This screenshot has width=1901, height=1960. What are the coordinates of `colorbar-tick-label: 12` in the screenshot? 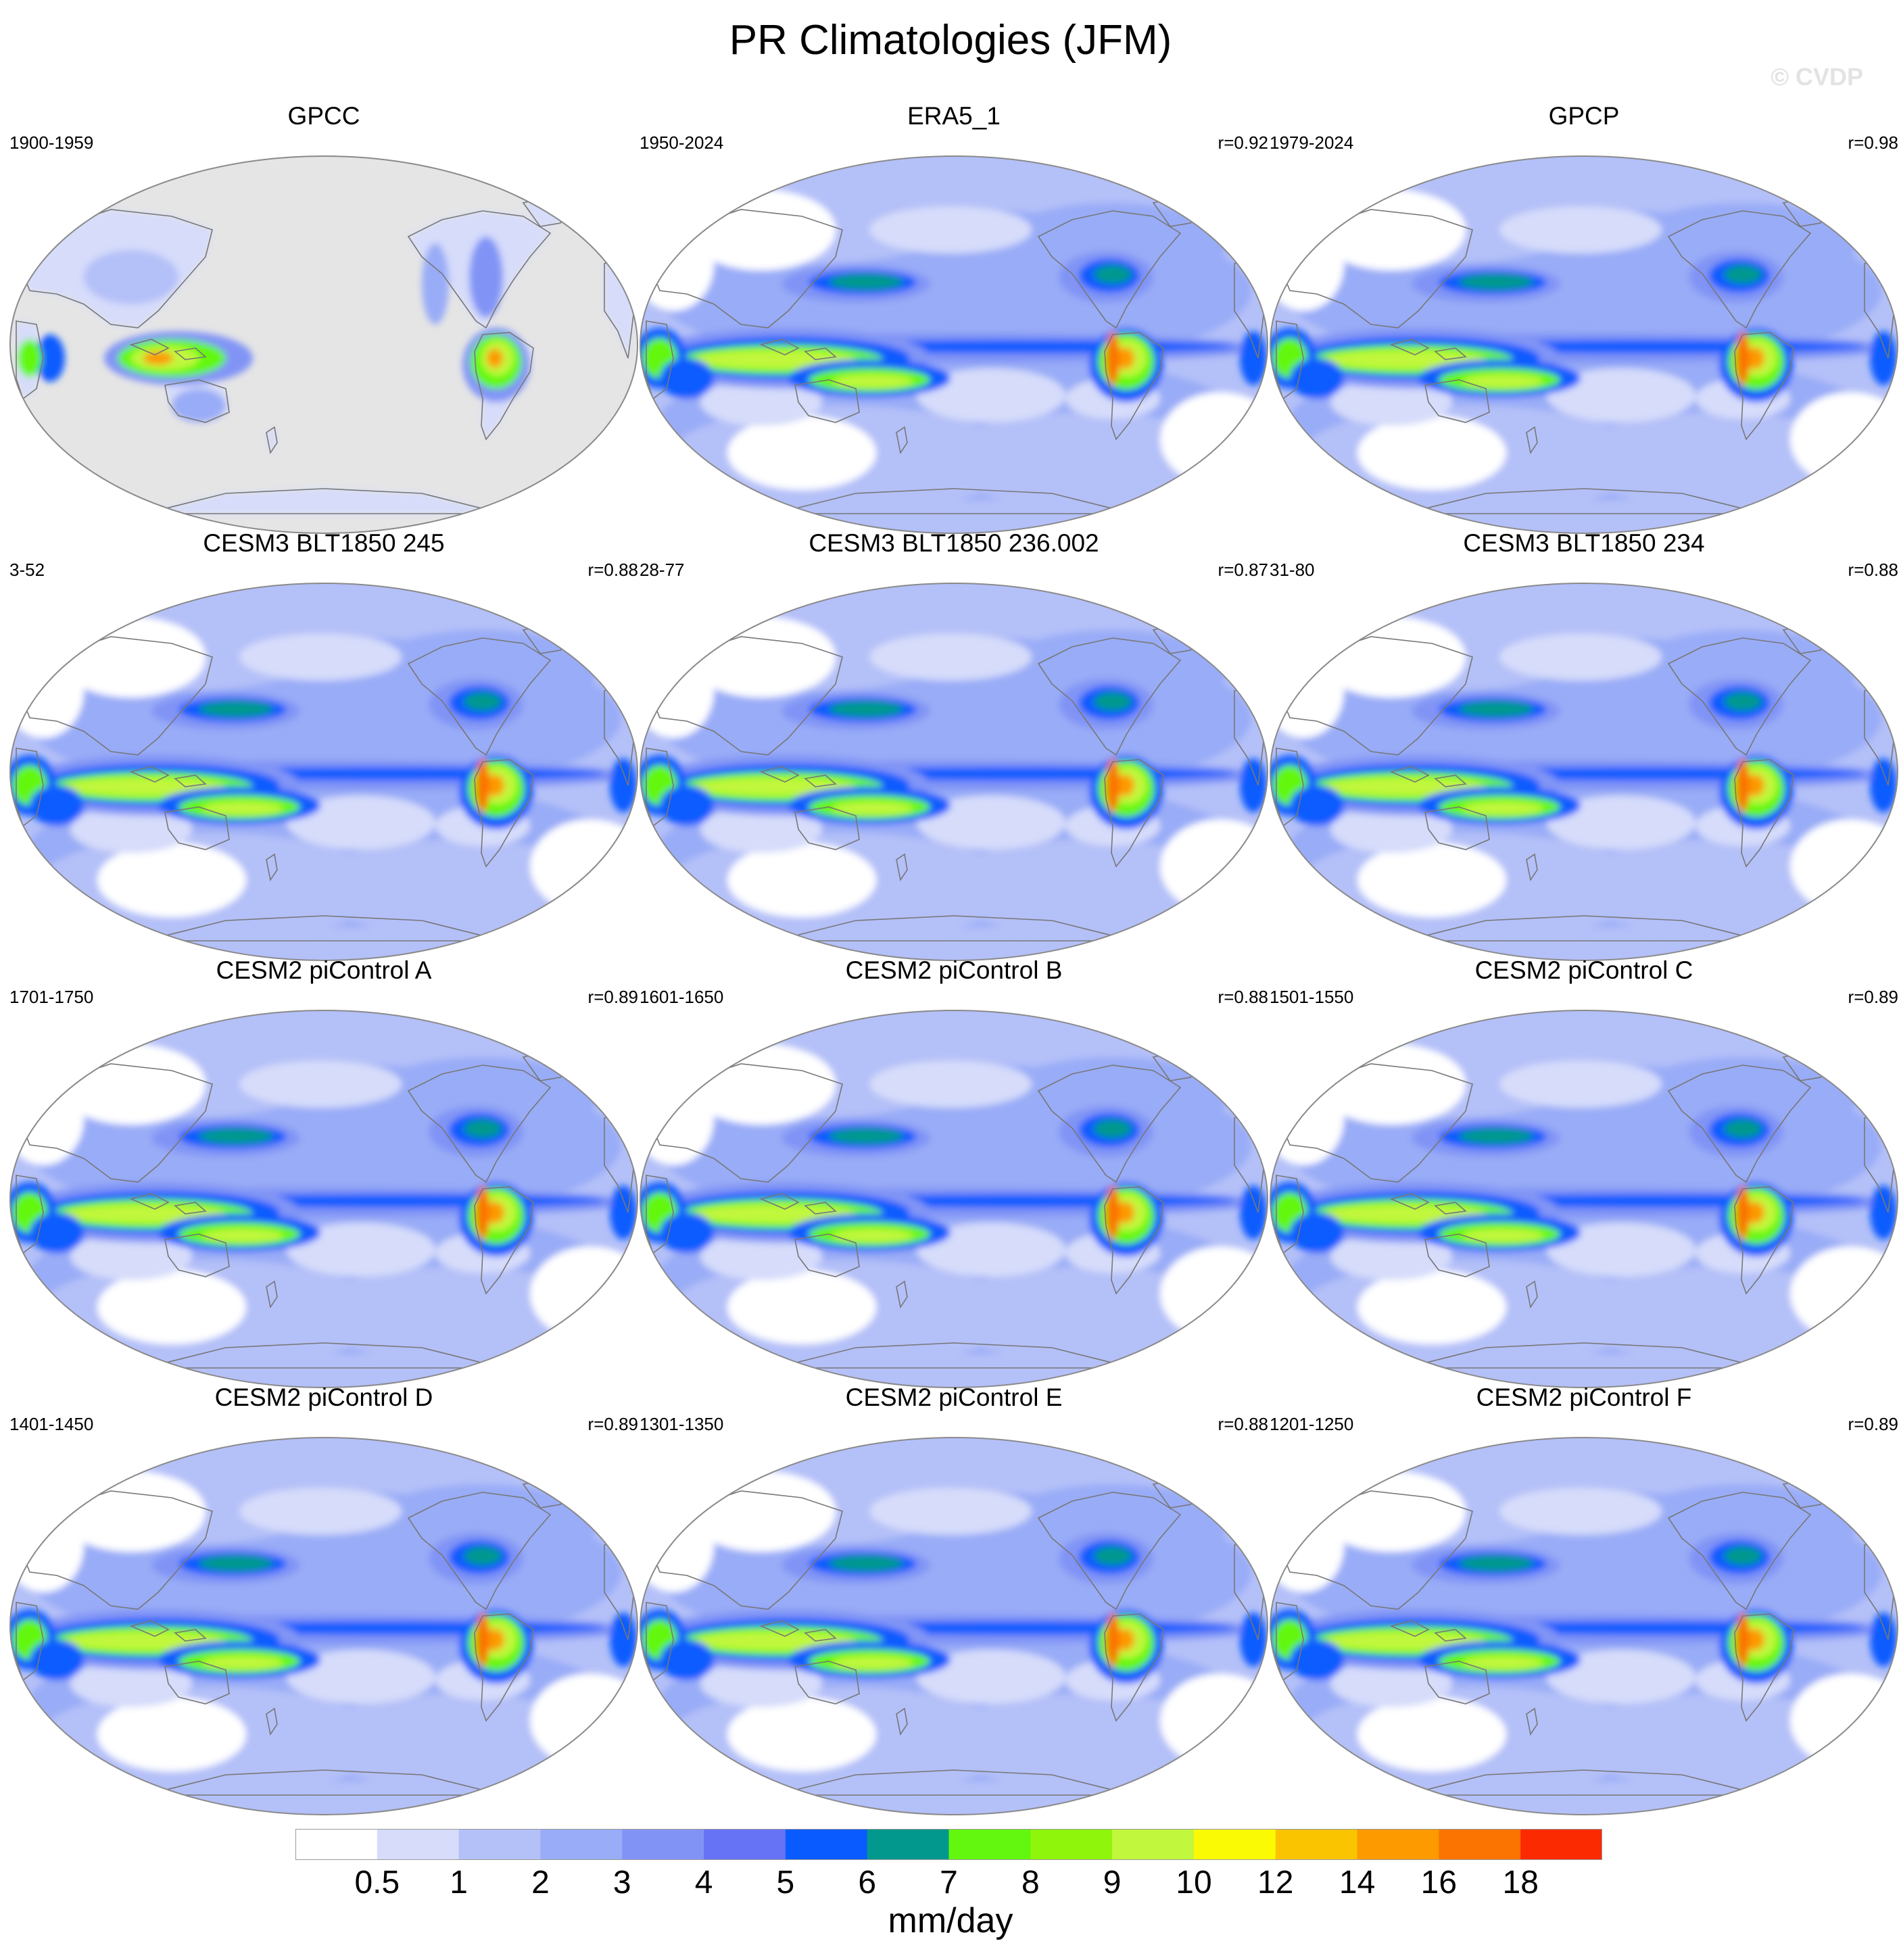 It's located at (1275, 1883).